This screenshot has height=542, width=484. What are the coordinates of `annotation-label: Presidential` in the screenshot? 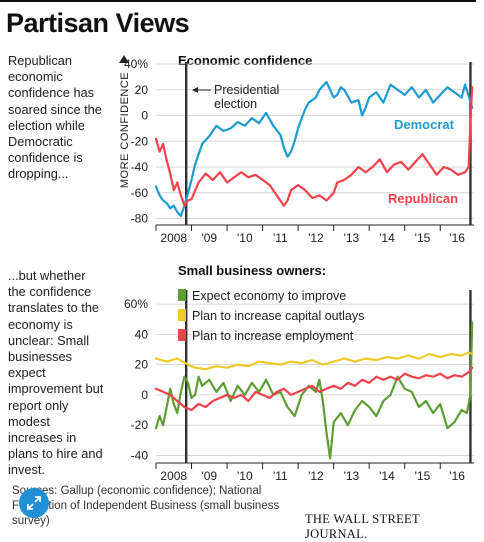 It's located at (246, 90).